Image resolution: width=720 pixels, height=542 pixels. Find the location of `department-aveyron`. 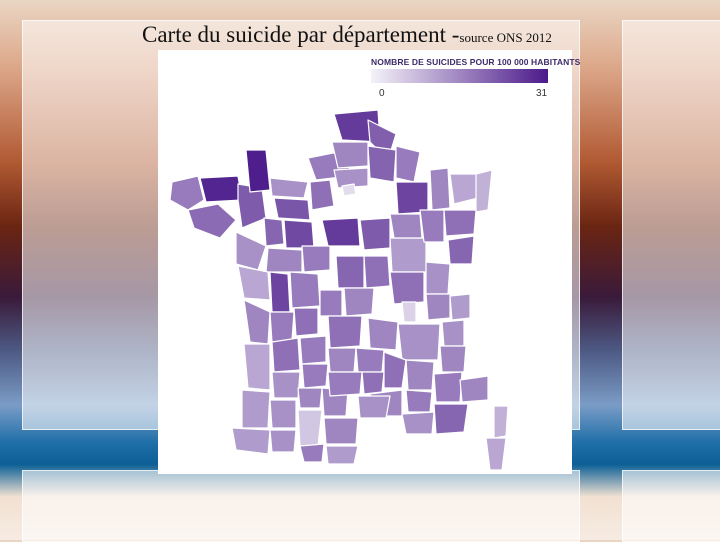

department-aveyron is located at coordinates (345, 384).